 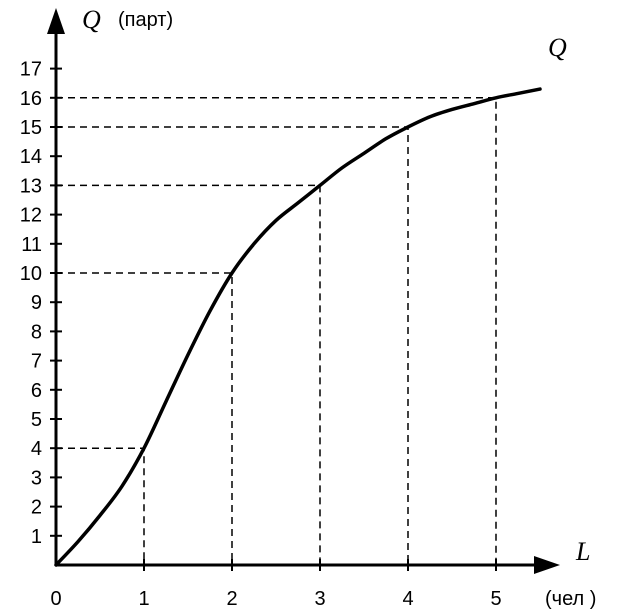 What do you see at coordinates (100, 506) in the screenshot?
I see `guide-line` at bounding box center [100, 506].